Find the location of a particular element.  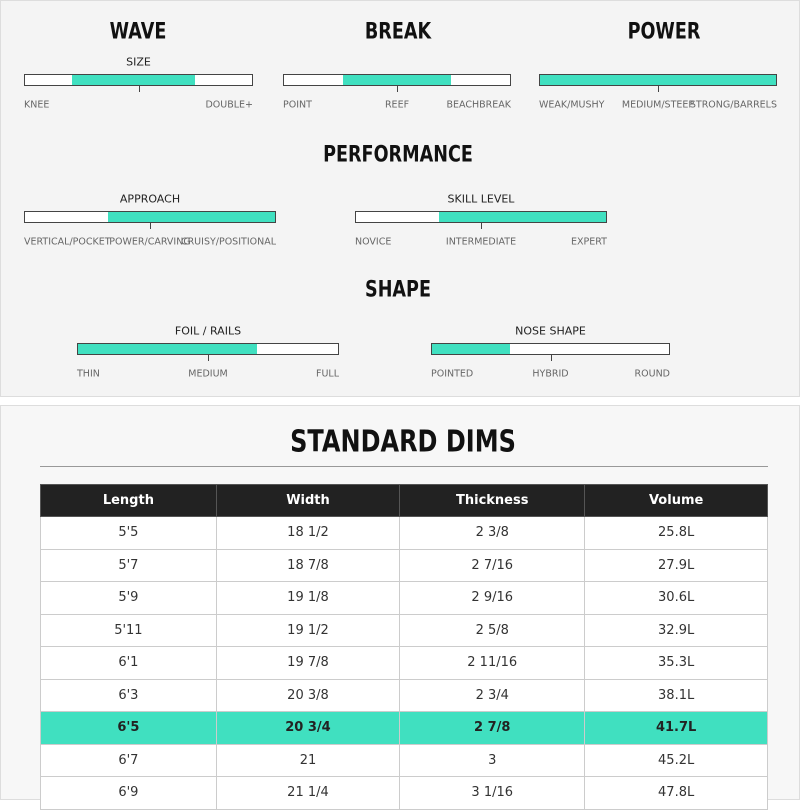

stop-label: KNEE is located at coordinates (37, 105).